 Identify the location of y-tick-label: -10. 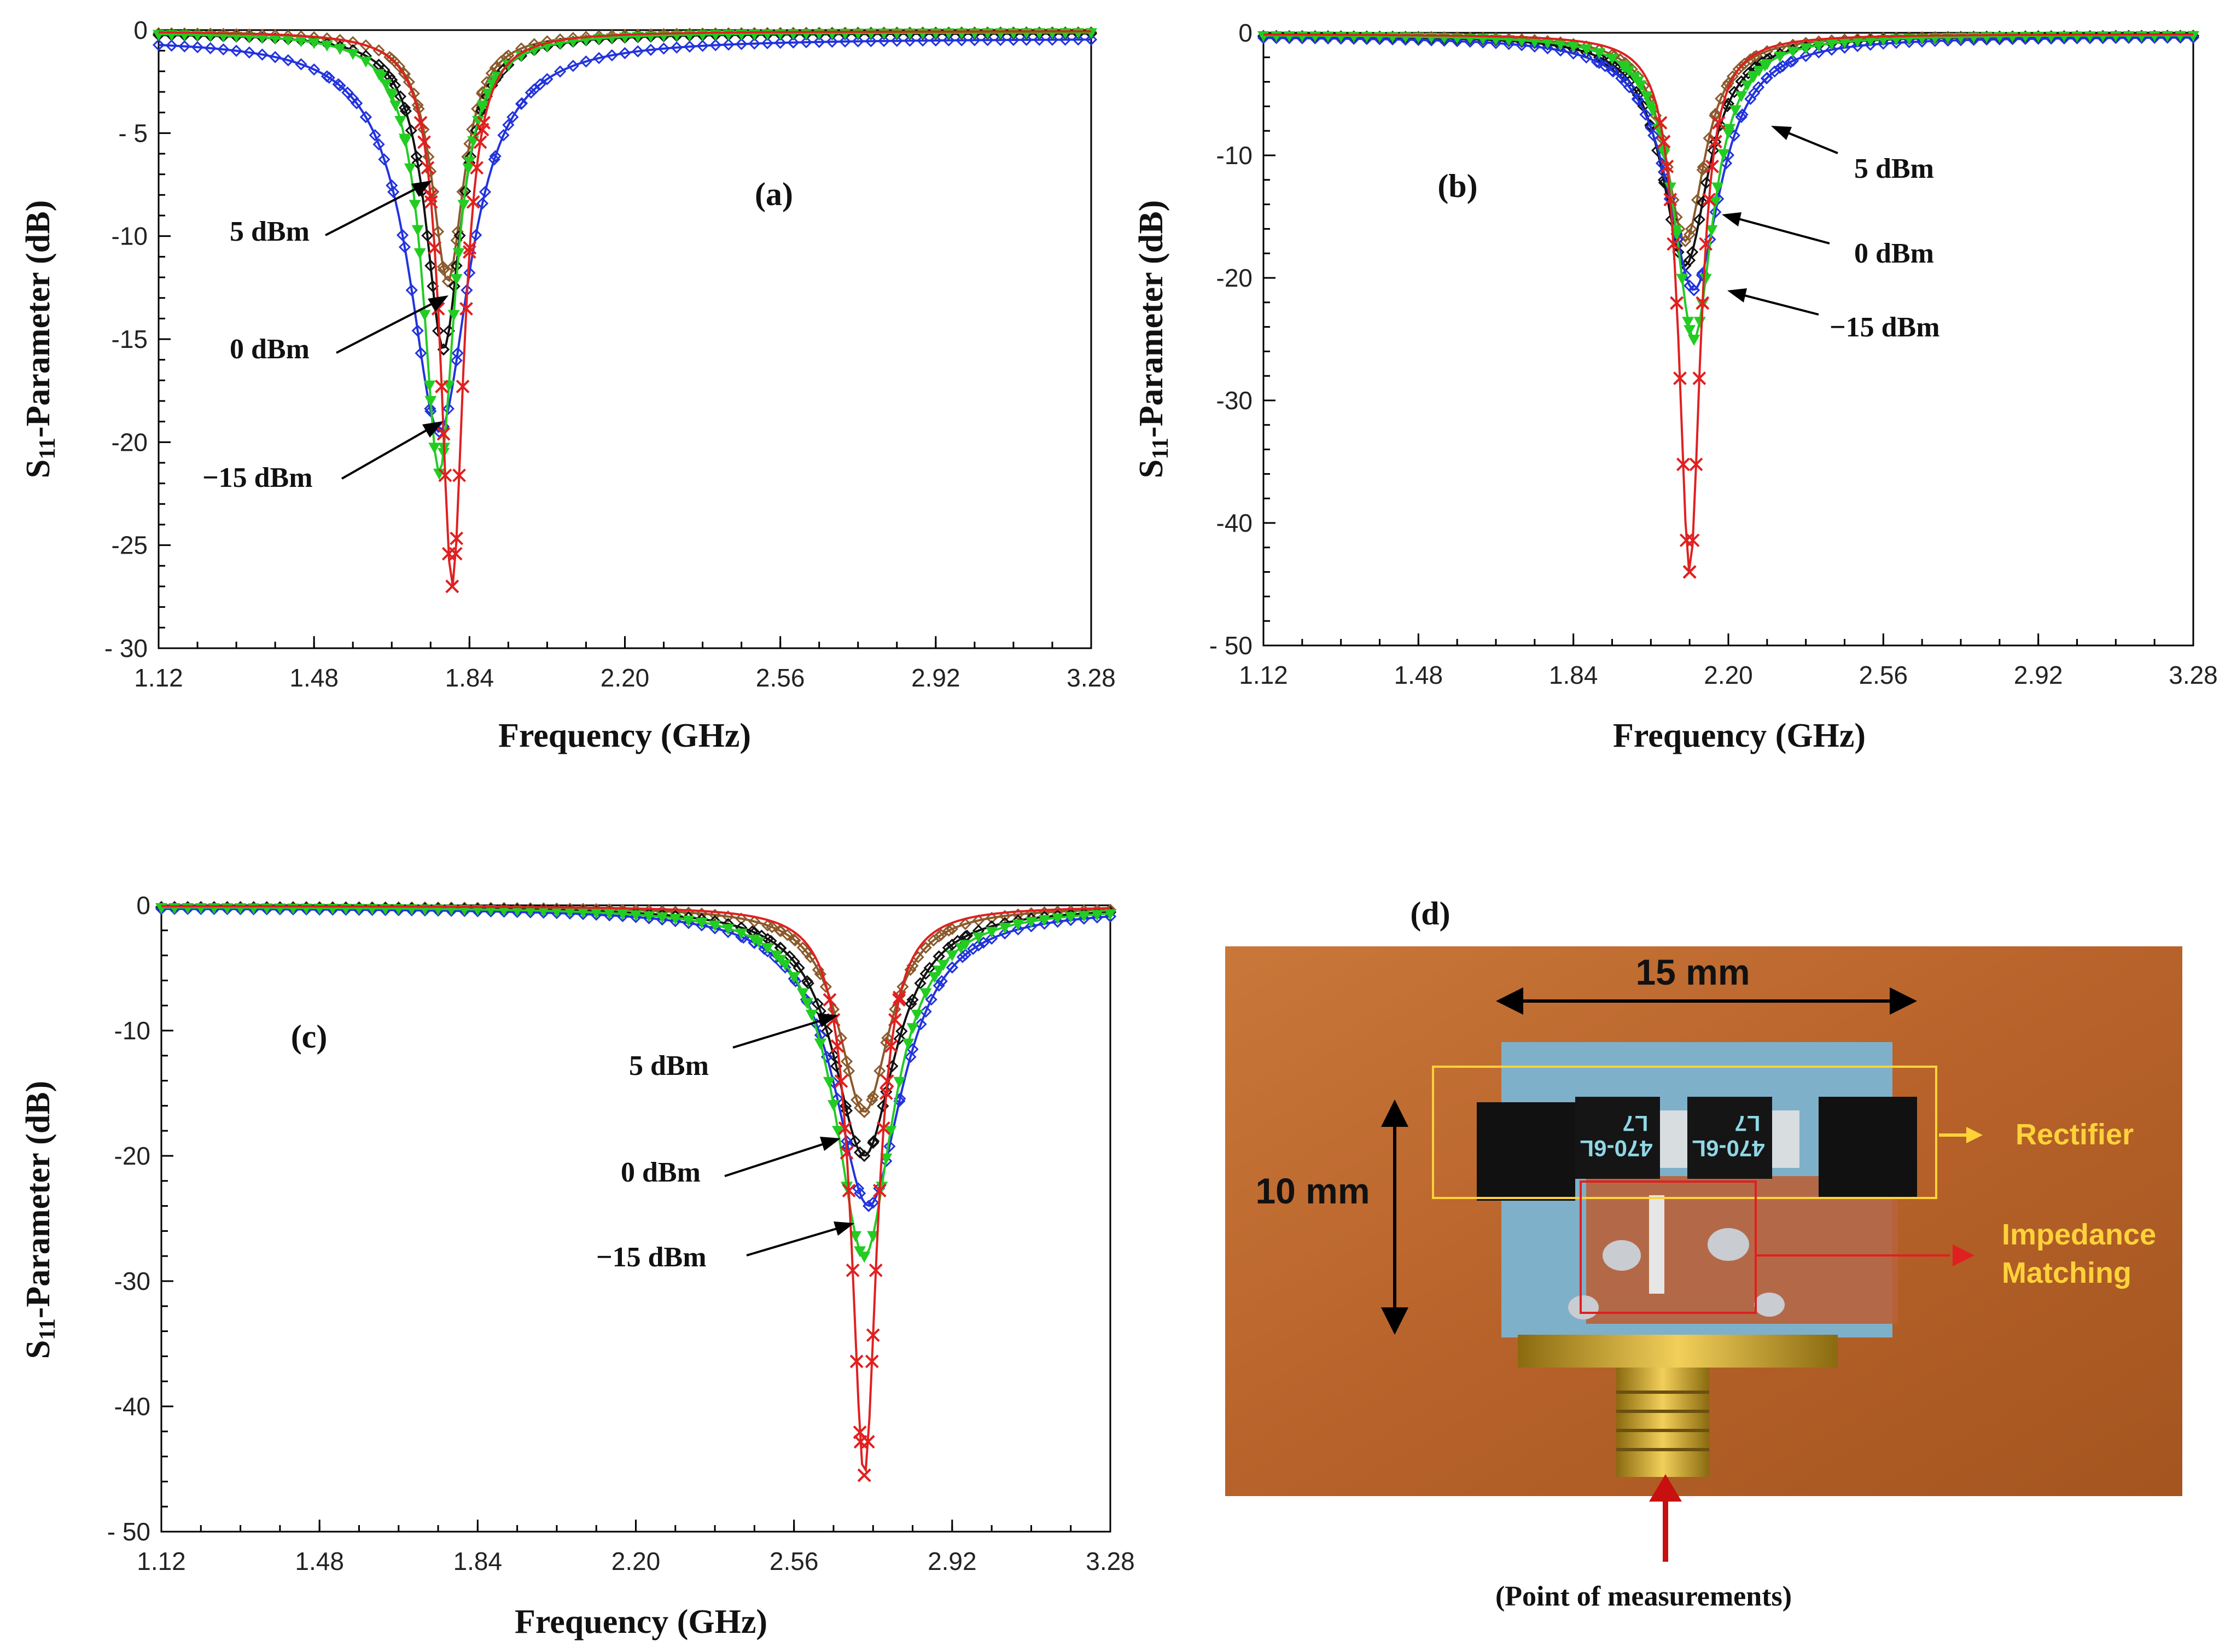
(130, 237).